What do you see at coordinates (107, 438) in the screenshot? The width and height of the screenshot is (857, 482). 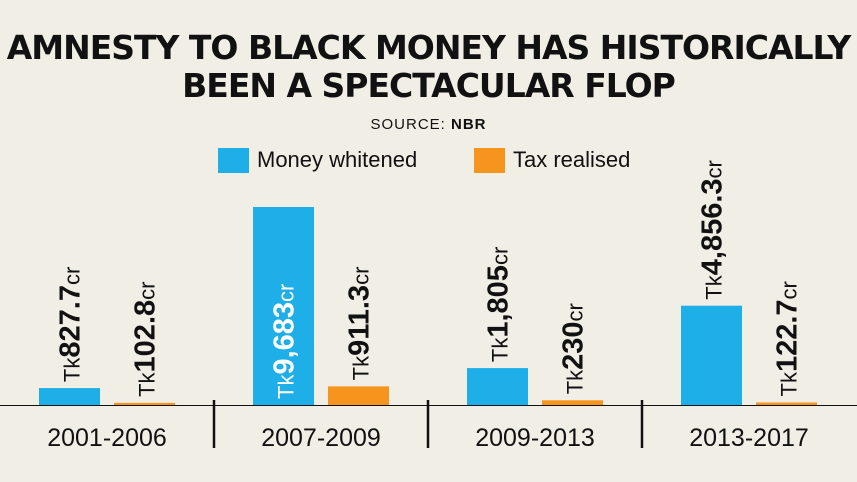 I see `category-label-2001-2006: 2001-2006` at bounding box center [107, 438].